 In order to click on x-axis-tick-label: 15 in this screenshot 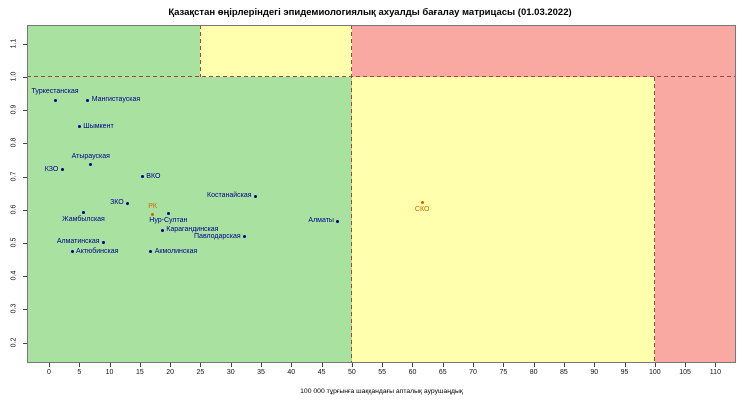, I will do `click(139, 372)`.